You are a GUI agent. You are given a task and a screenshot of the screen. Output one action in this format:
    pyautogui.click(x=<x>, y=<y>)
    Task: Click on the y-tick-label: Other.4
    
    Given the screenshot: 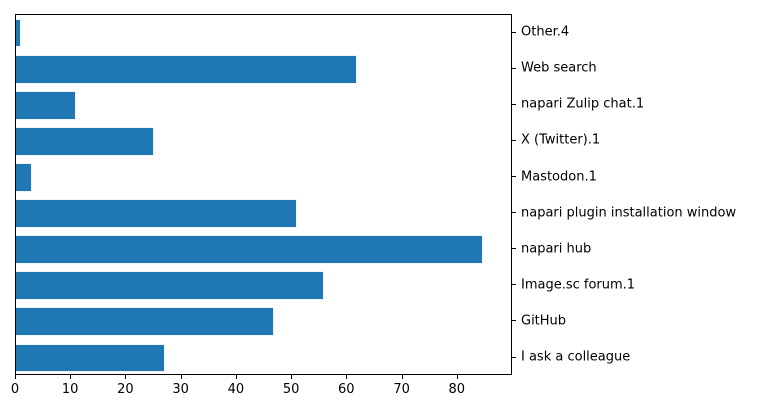 What is the action you would take?
    pyautogui.click(x=545, y=32)
    